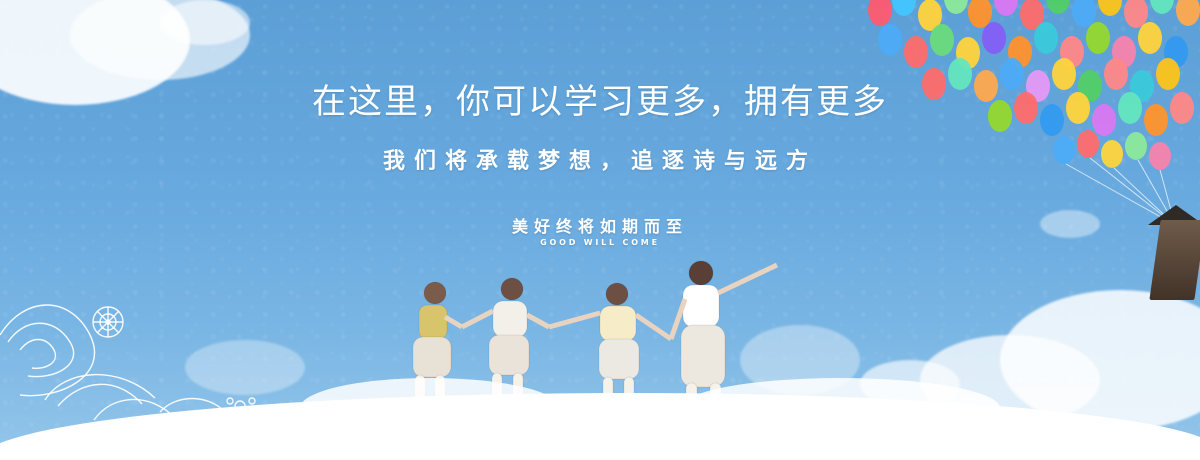 This screenshot has width=1200, height=460. What do you see at coordinates (599, 161) in the screenshot?
I see `subheadline-text: 我们将承载梦想，追逐诗与远方` at bounding box center [599, 161].